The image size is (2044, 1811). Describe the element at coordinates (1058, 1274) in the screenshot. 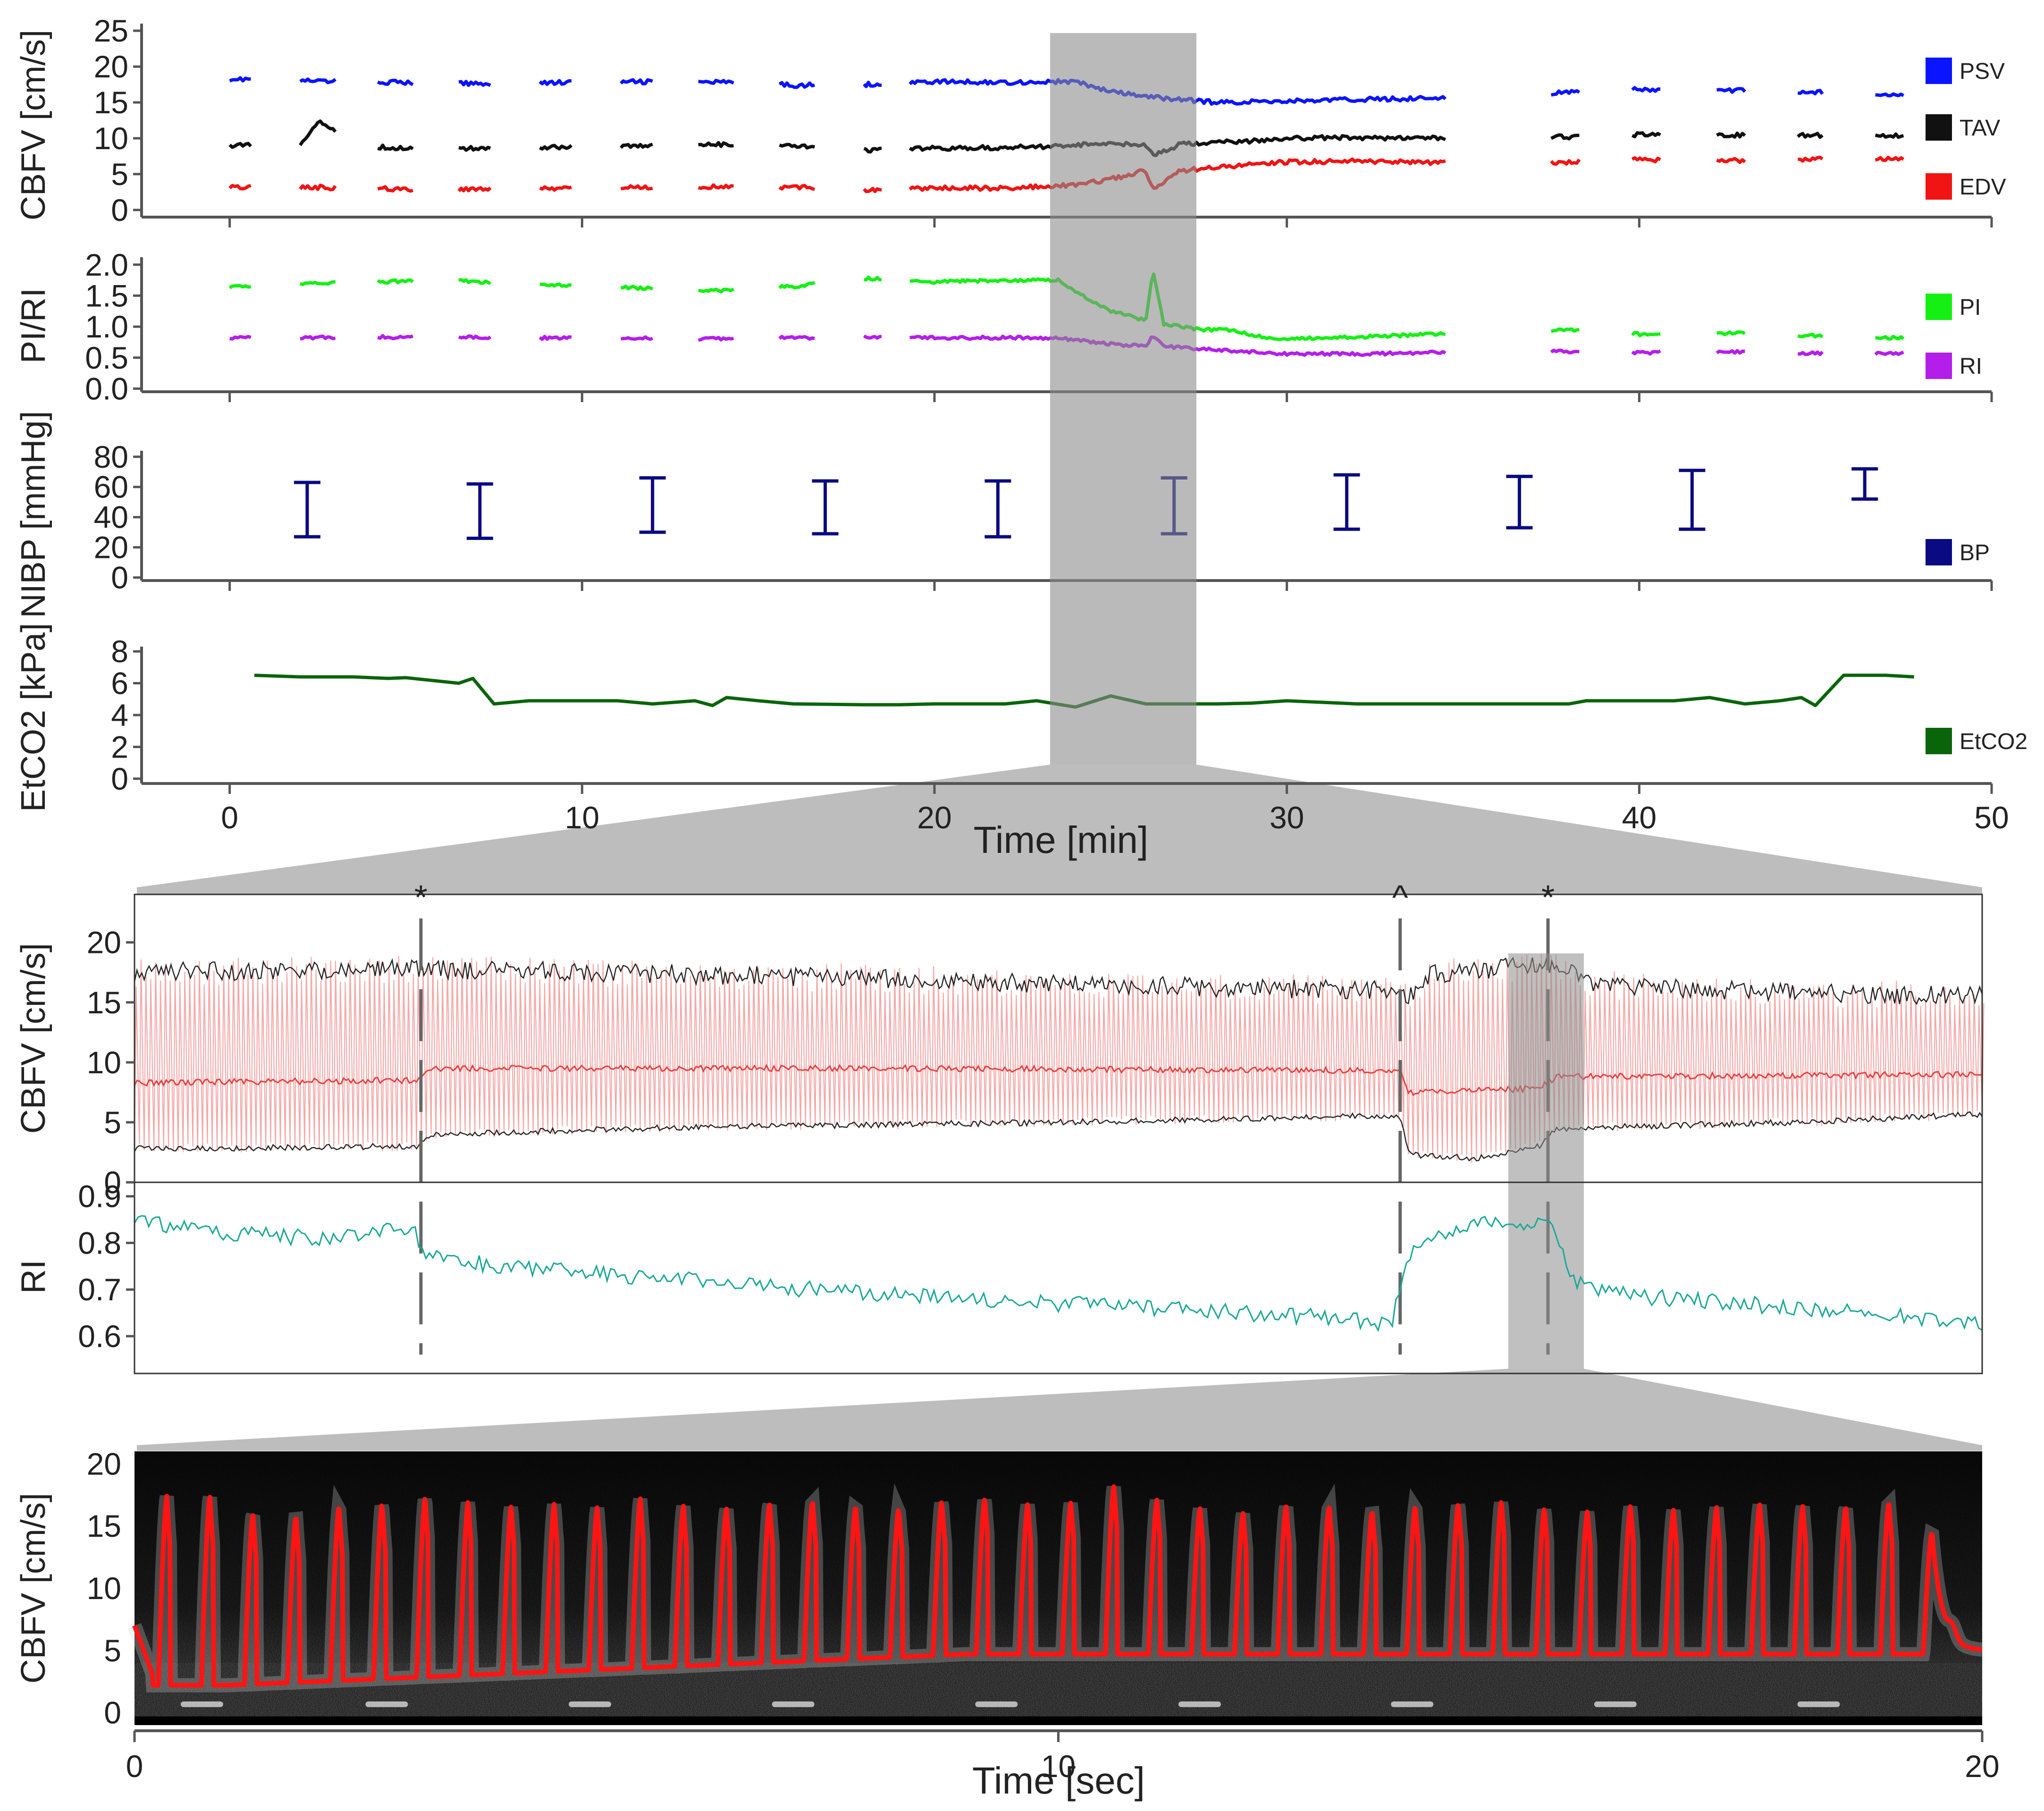

I see `ri-line` at that location.